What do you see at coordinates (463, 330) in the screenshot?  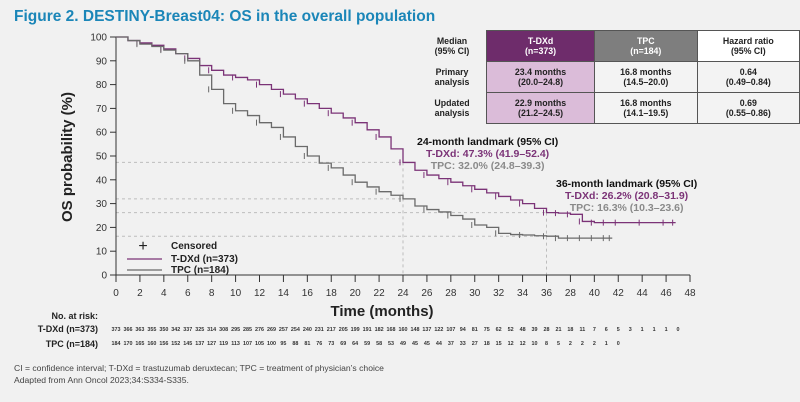 I see `risk-tdxd-value: 94` at bounding box center [463, 330].